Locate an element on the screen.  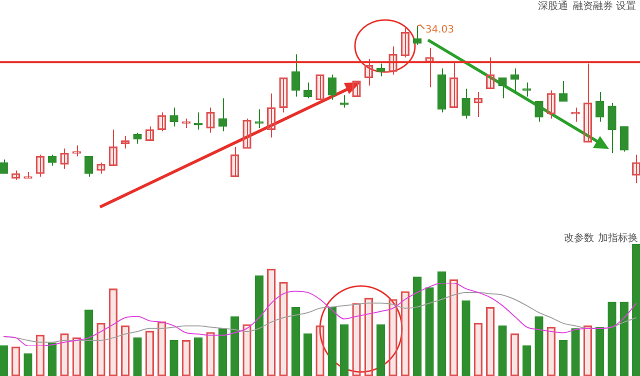
text: 深股通 is located at coordinates (553, 7).